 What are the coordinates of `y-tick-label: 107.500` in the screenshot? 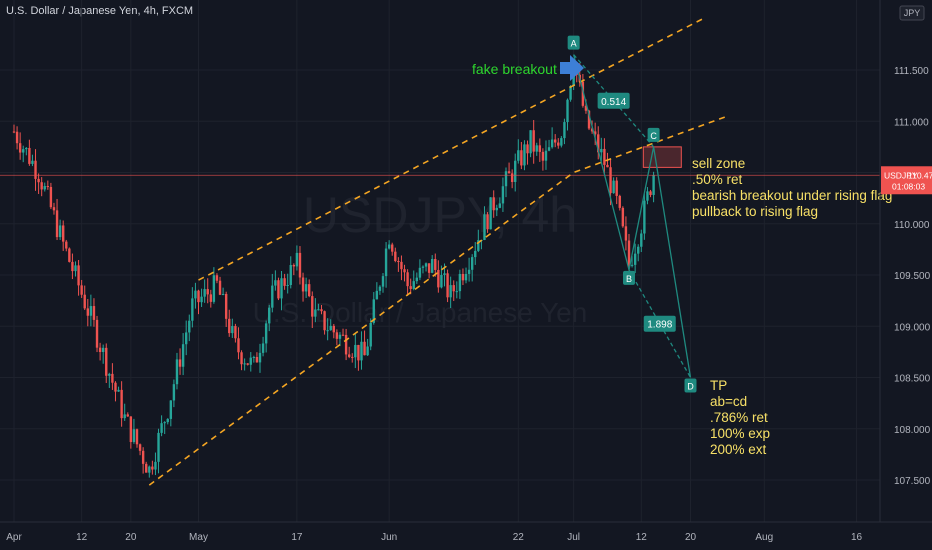 It's located at (912, 481).